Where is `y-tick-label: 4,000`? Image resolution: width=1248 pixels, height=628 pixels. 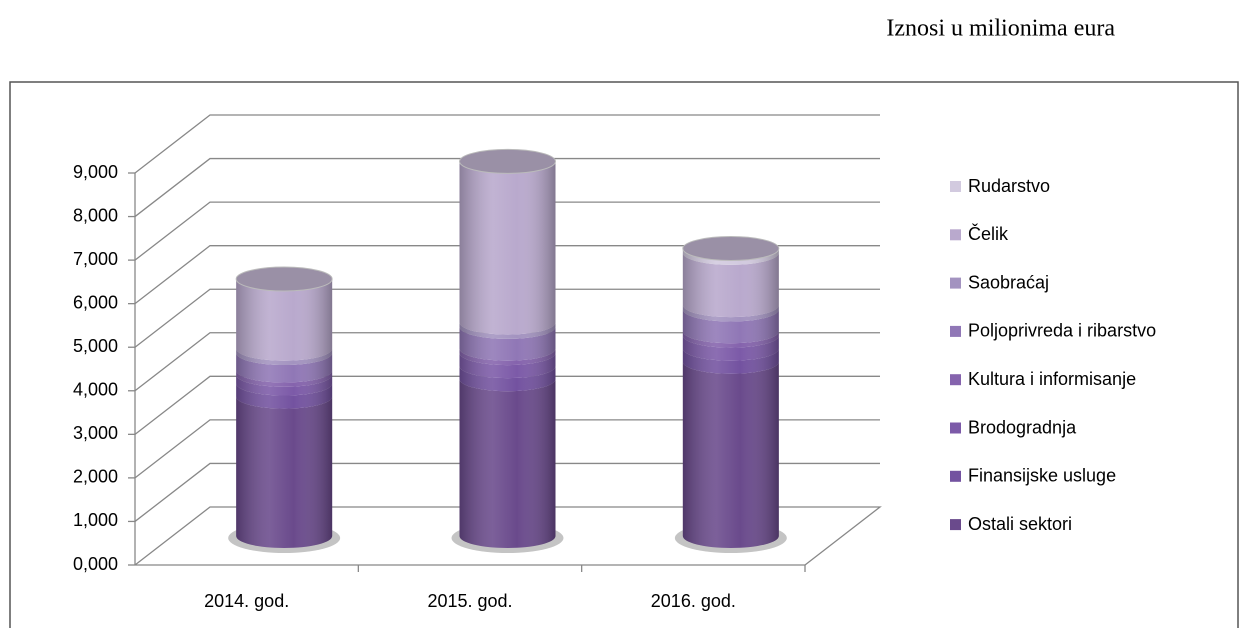
y-tick-label: 4,000 is located at coordinates (95, 390).